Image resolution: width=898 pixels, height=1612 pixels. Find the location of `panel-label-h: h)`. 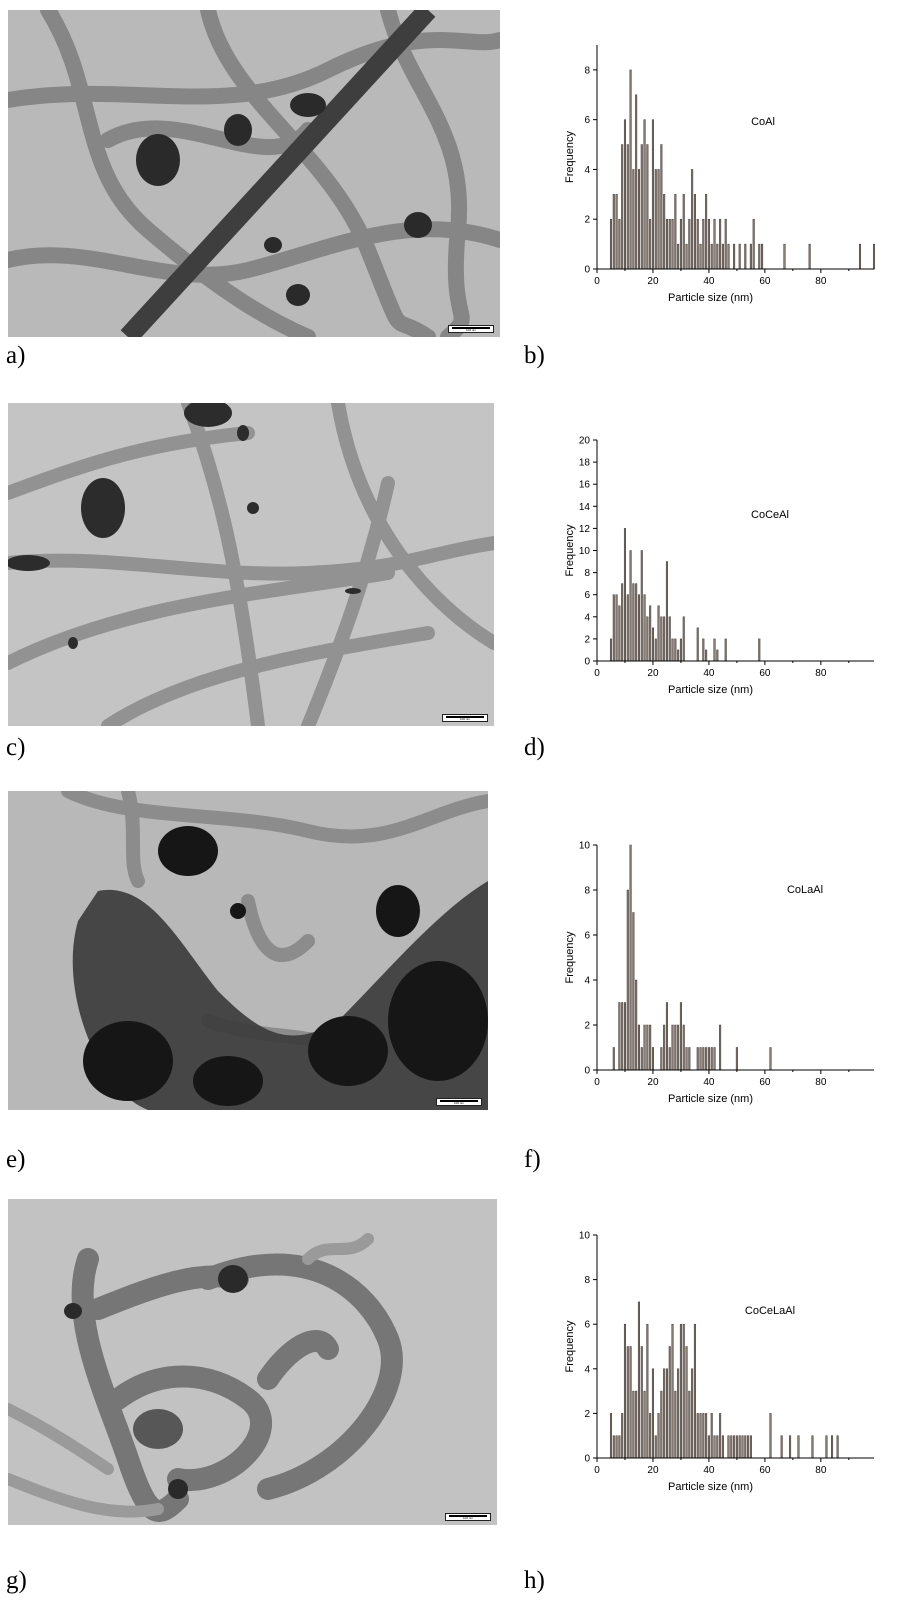

panel-label-h: h) is located at coordinates (534, 1580).